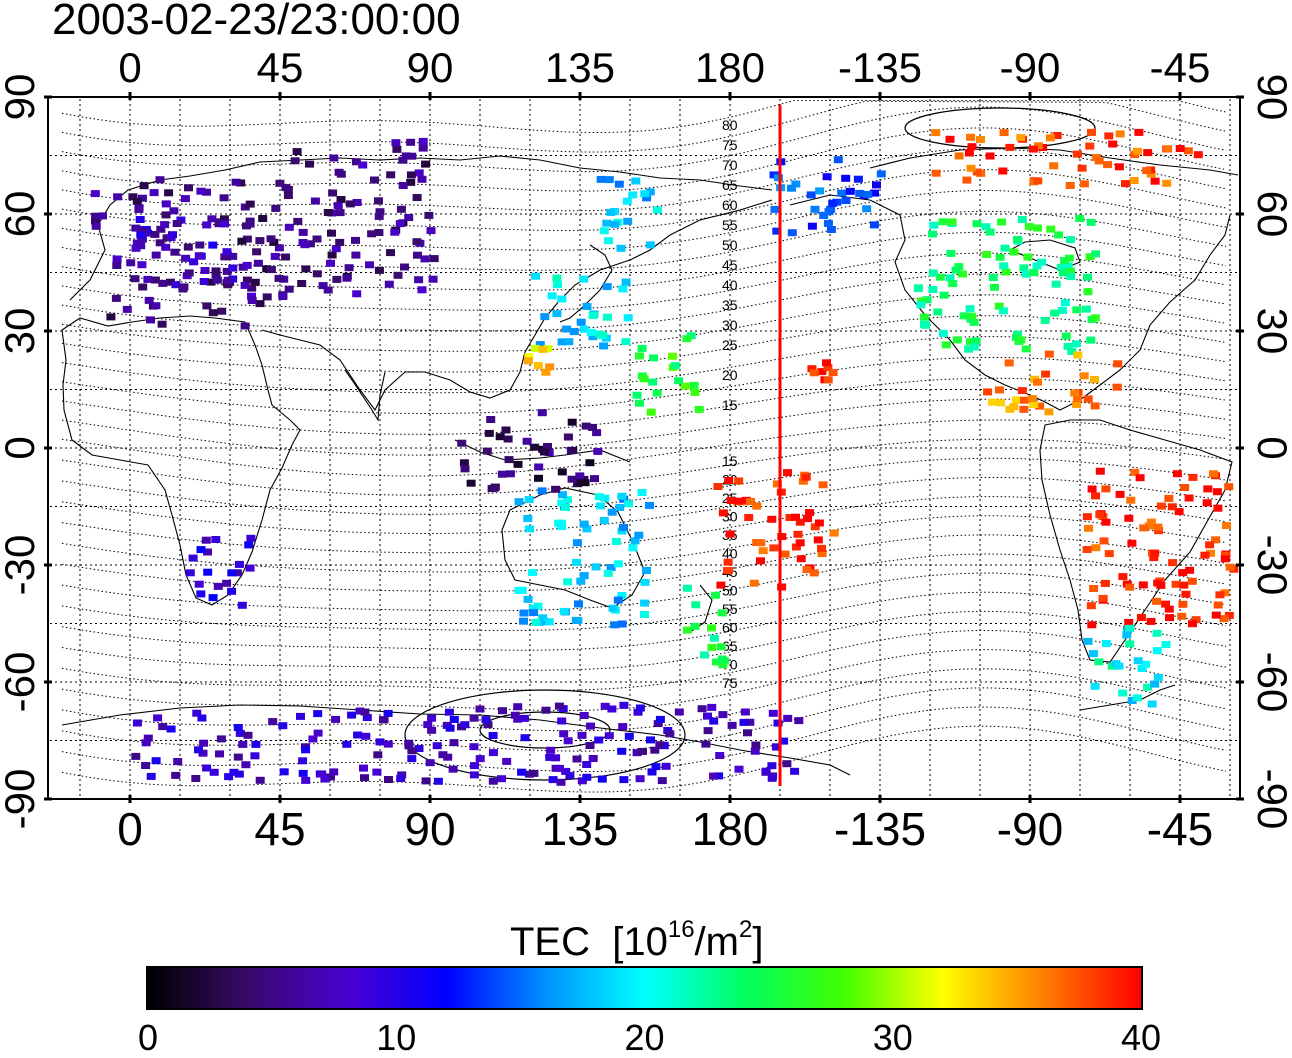 This screenshot has height=1058, width=1292. I want to click on x-tick-label-bottom: -90, so click(1030, 829).